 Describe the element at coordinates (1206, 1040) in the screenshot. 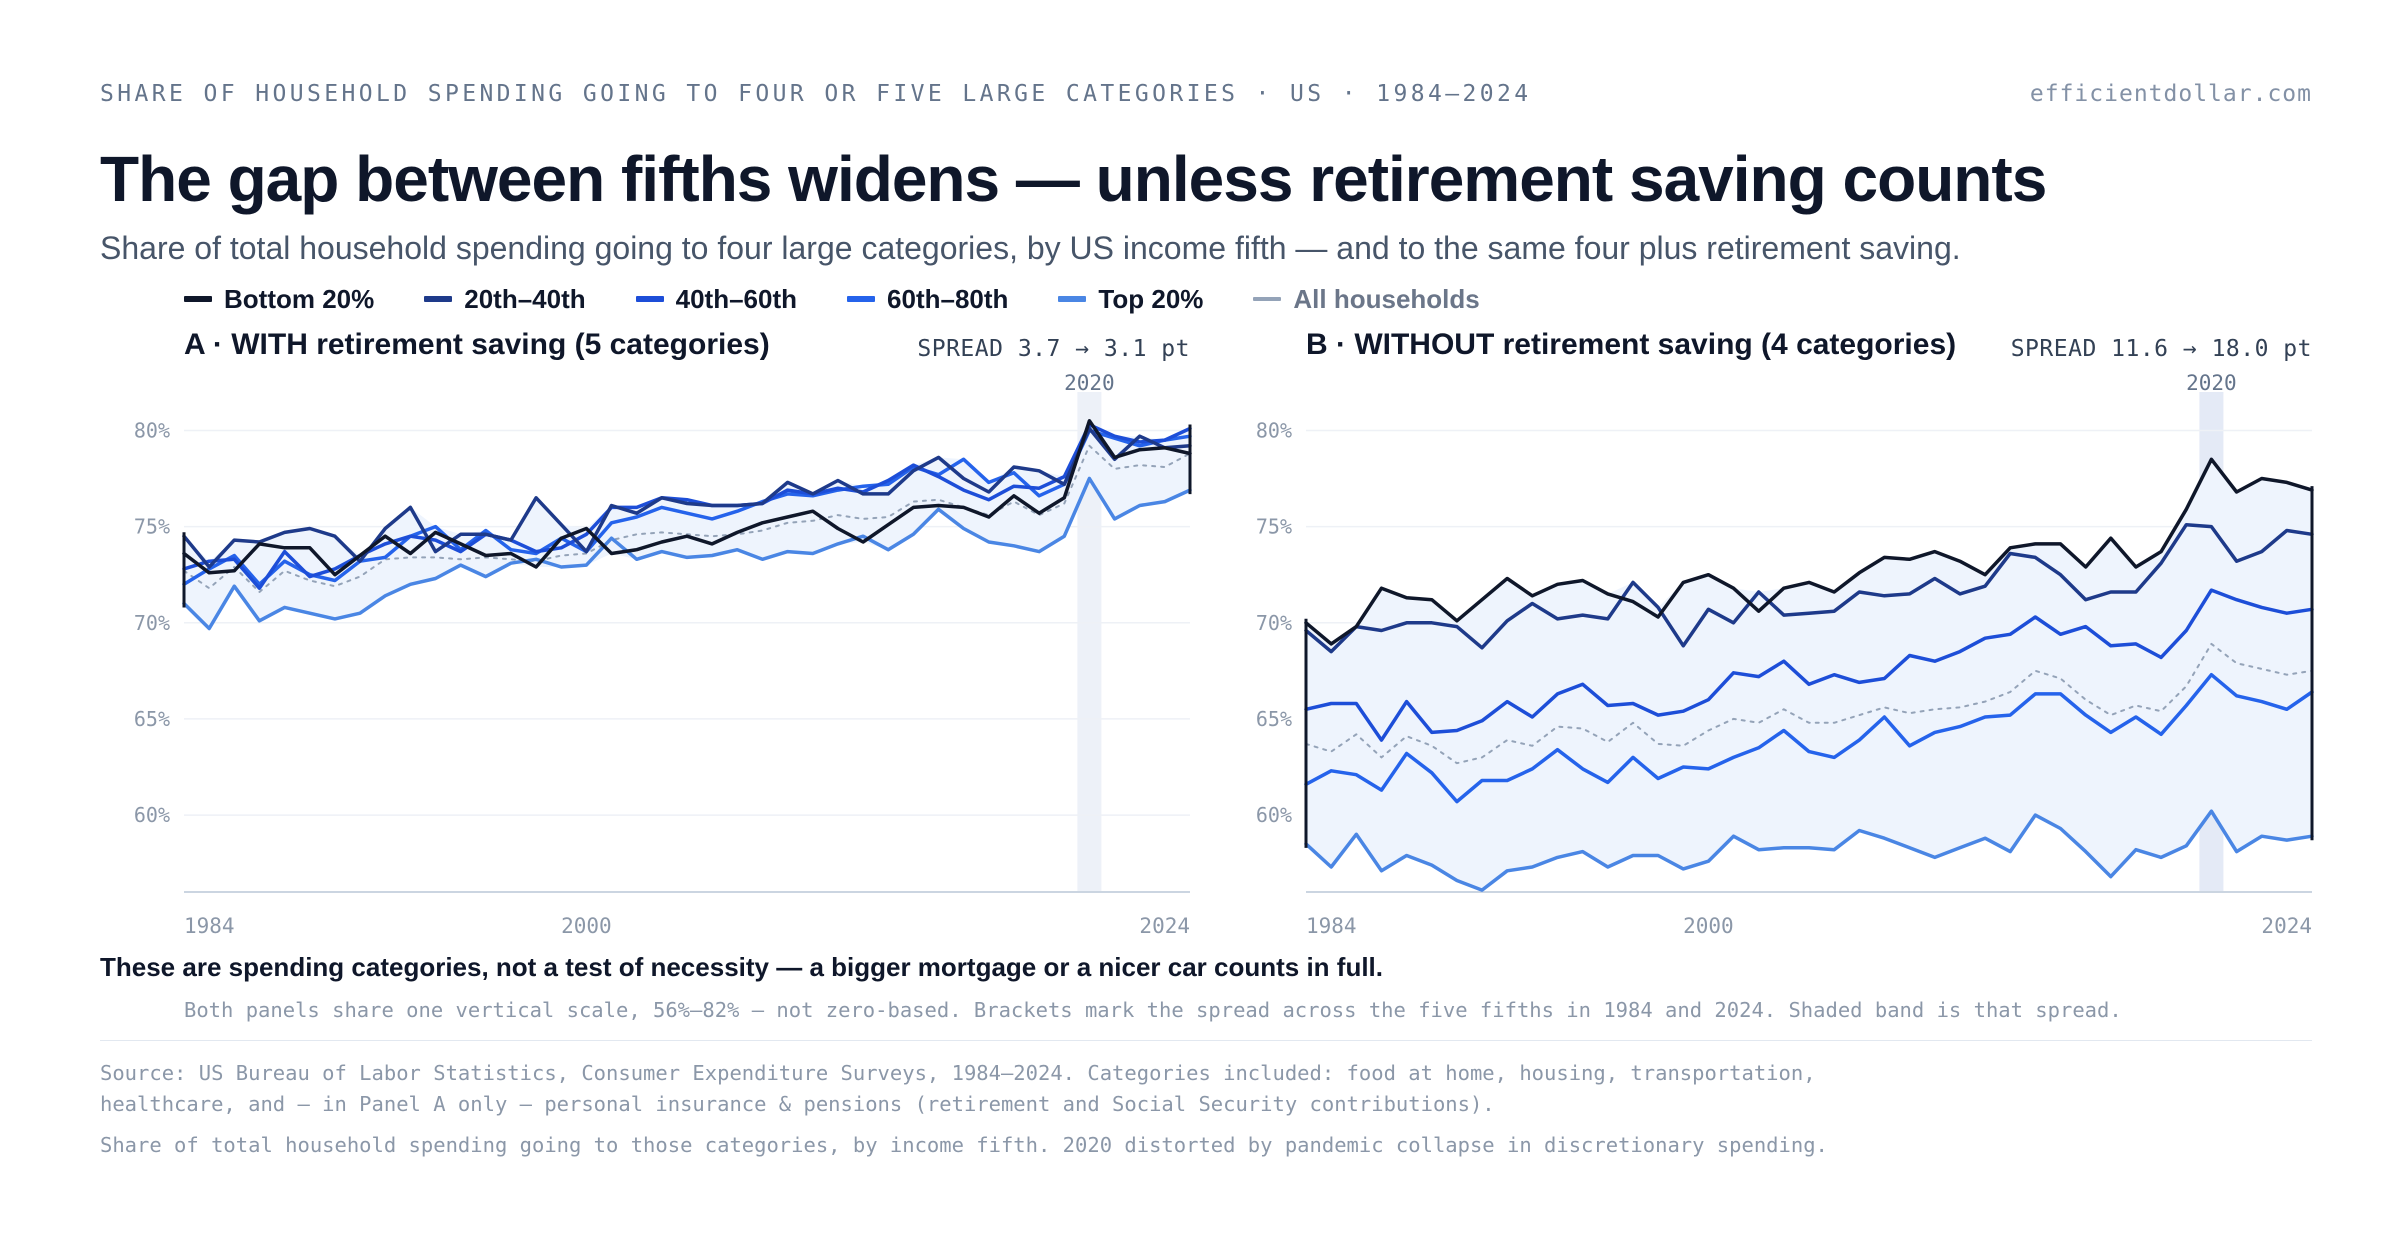

I see `divider` at that location.